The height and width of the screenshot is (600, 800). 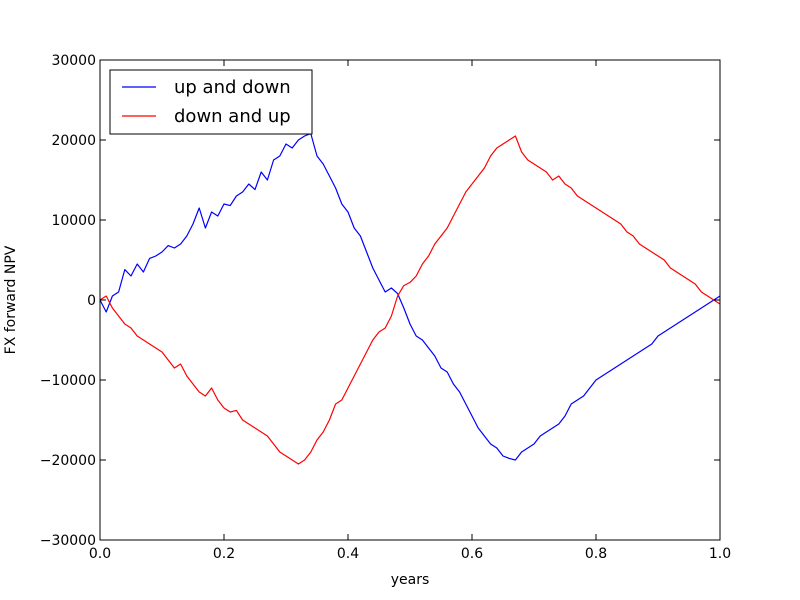 I want to click on x-axis-label: years, so click(x=410, y=580).